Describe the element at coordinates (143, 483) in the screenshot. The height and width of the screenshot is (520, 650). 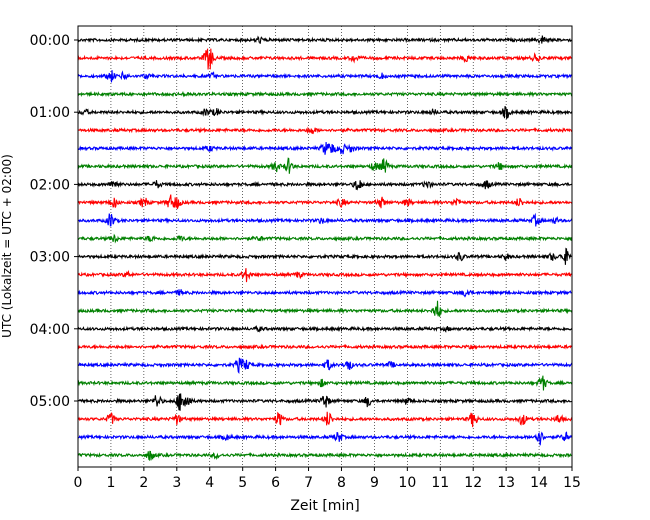
I see `x-tick-label: 2` at that location.